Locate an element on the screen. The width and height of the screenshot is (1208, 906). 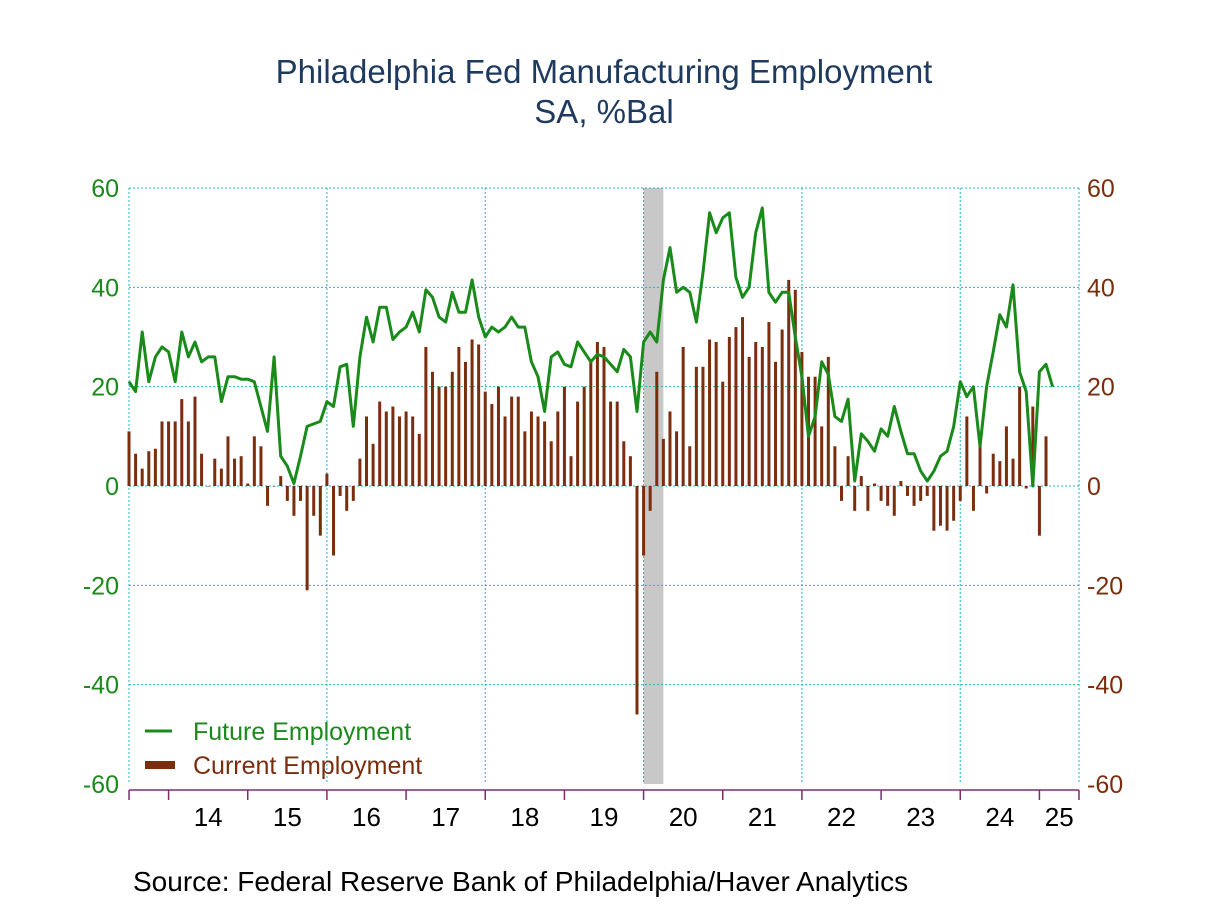
y-tick-label-right: -40 is located at coordinates (1105, 686).